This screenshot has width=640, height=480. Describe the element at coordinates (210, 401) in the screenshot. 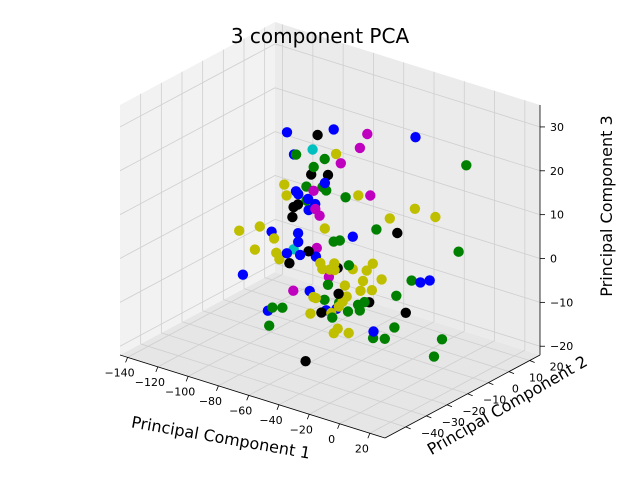

I see `x-tick-label: −80` at that location.